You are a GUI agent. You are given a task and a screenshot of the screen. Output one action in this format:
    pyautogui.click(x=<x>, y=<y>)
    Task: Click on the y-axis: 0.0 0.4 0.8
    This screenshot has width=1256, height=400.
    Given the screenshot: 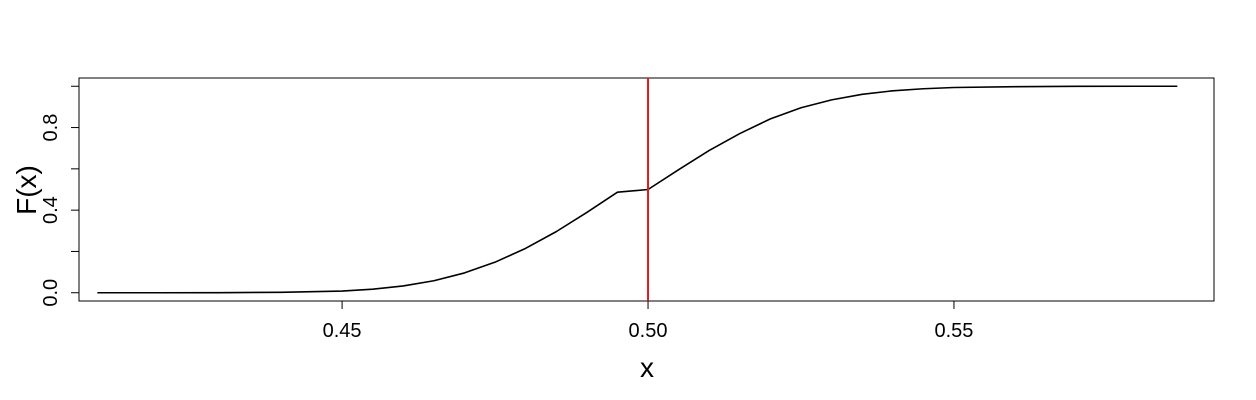 What is the action you would take?
    pyautogui.click(x=59, y=196)
    